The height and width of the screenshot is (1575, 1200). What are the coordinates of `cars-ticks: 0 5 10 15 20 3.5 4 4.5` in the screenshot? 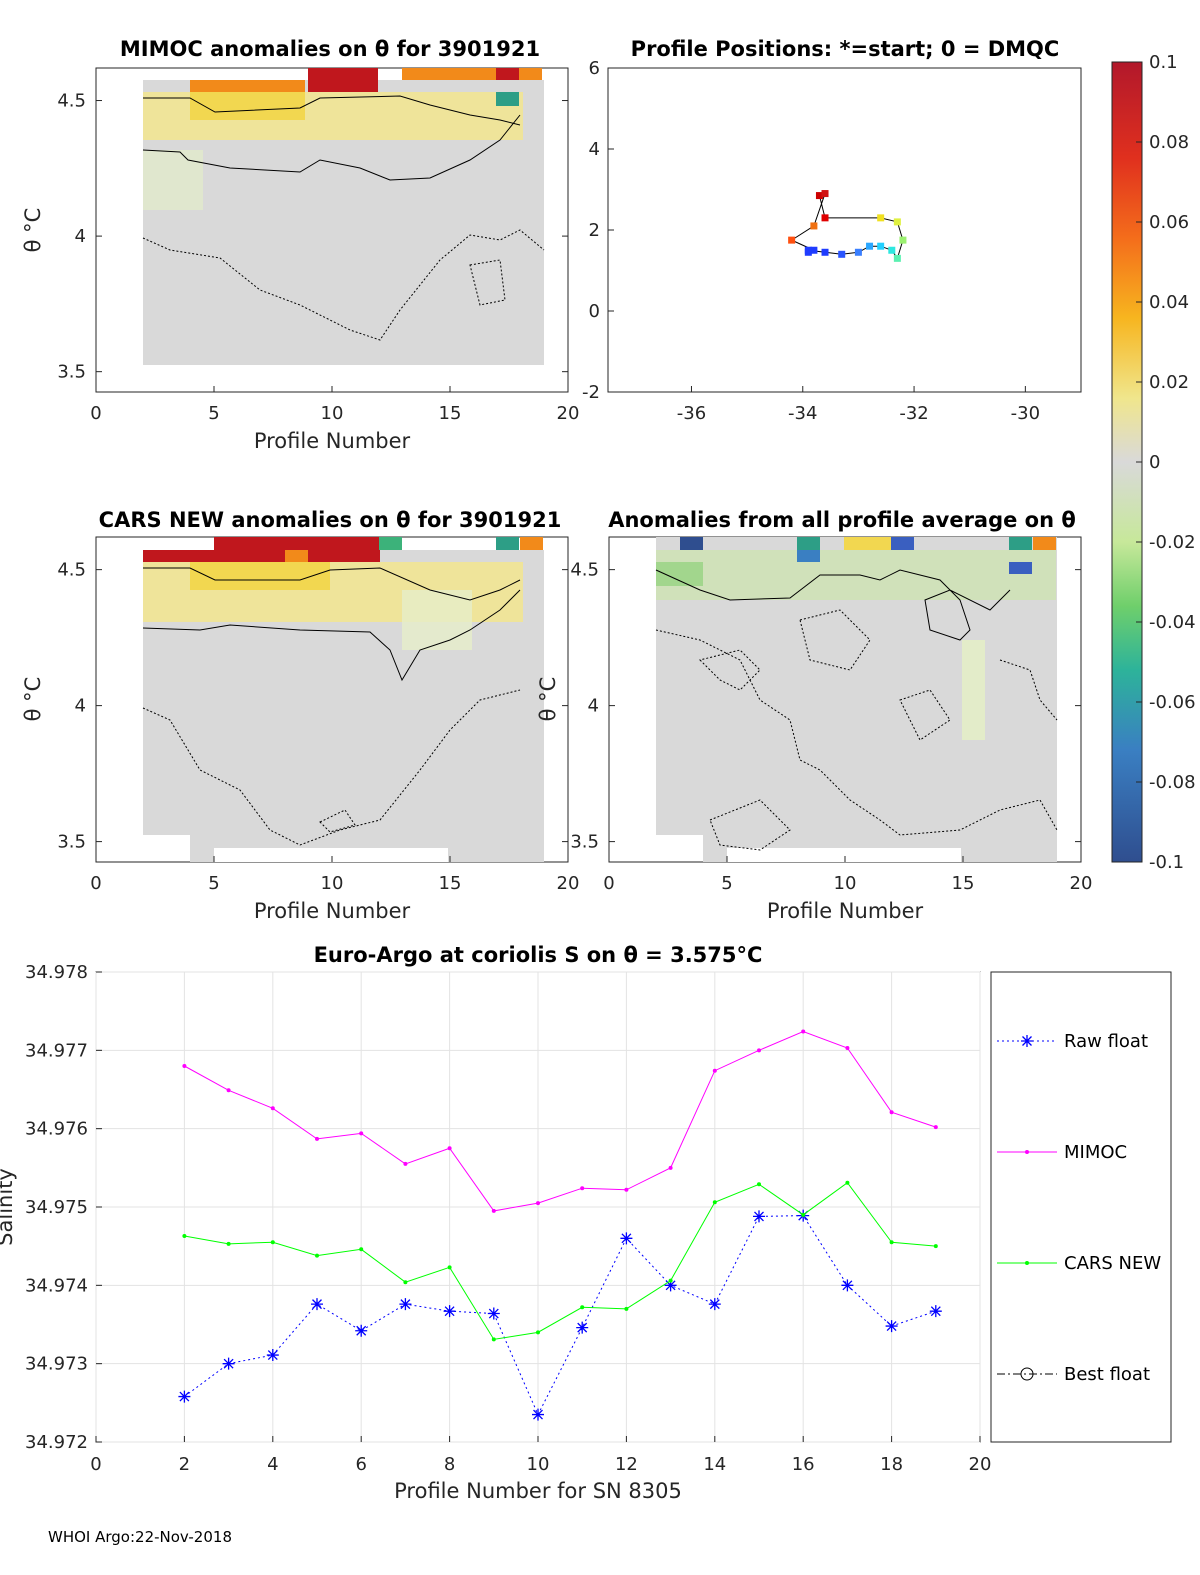 It's located at (318, 727).